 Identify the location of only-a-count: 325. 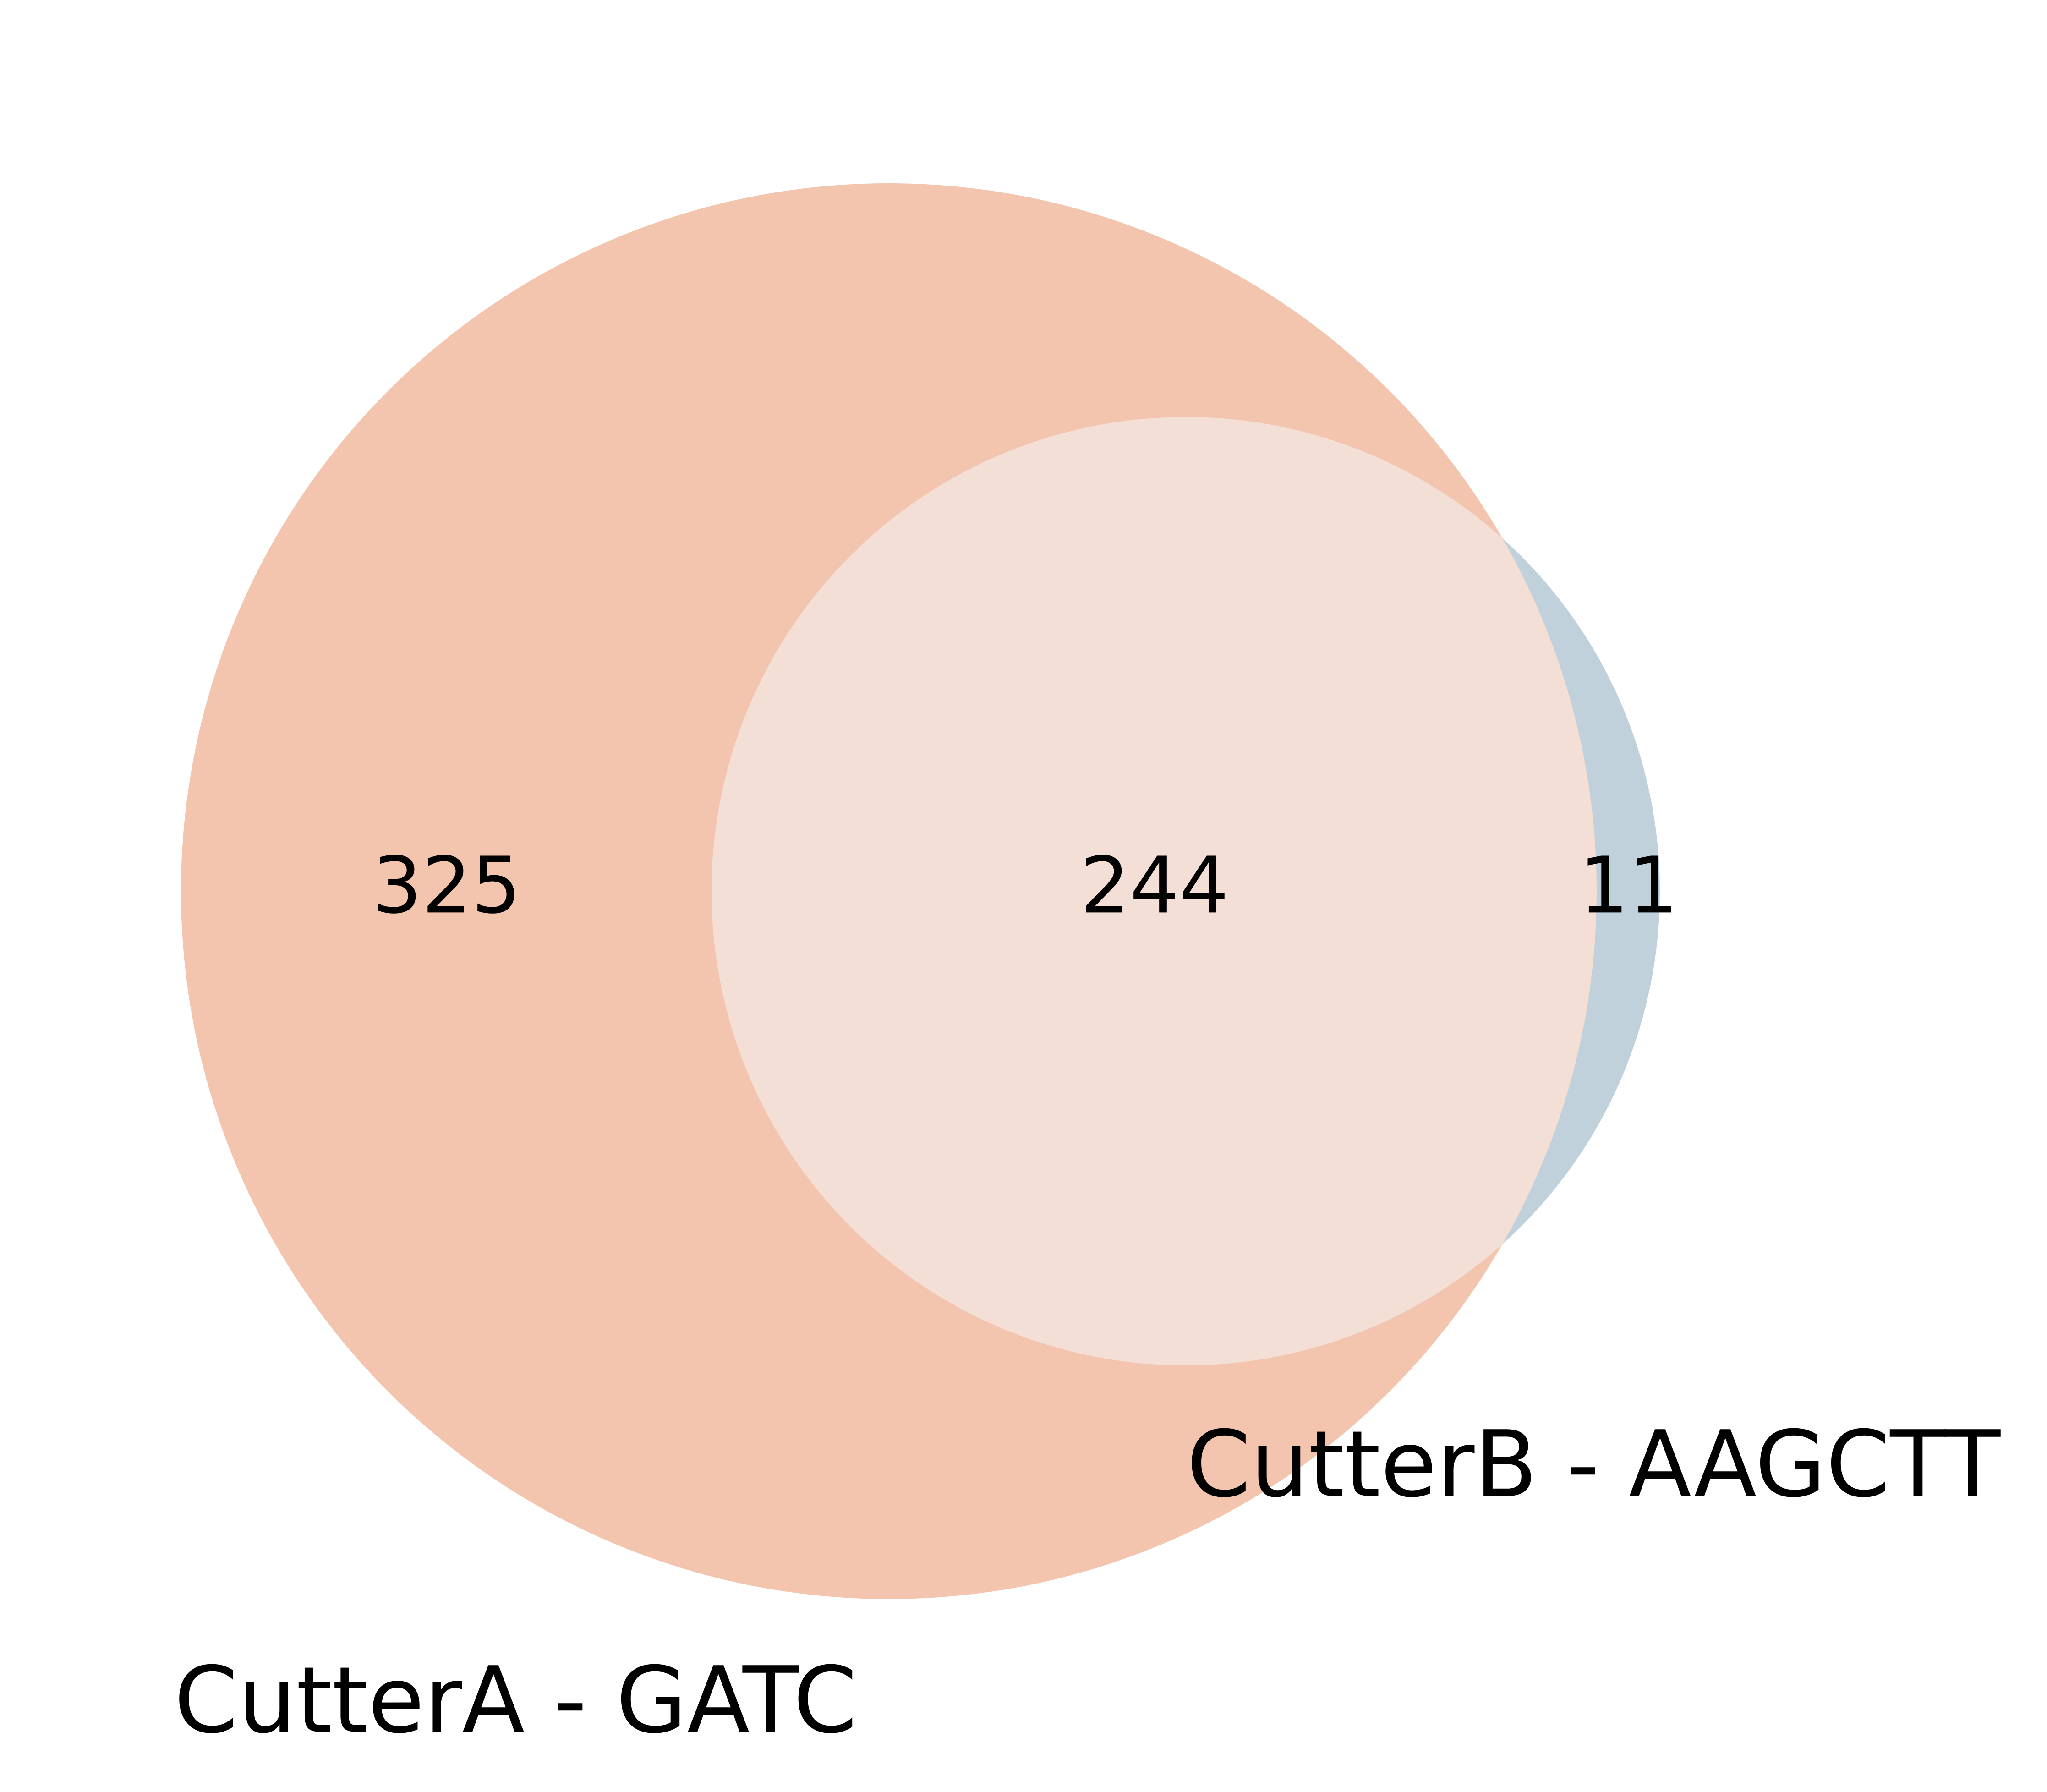
(446, 885).